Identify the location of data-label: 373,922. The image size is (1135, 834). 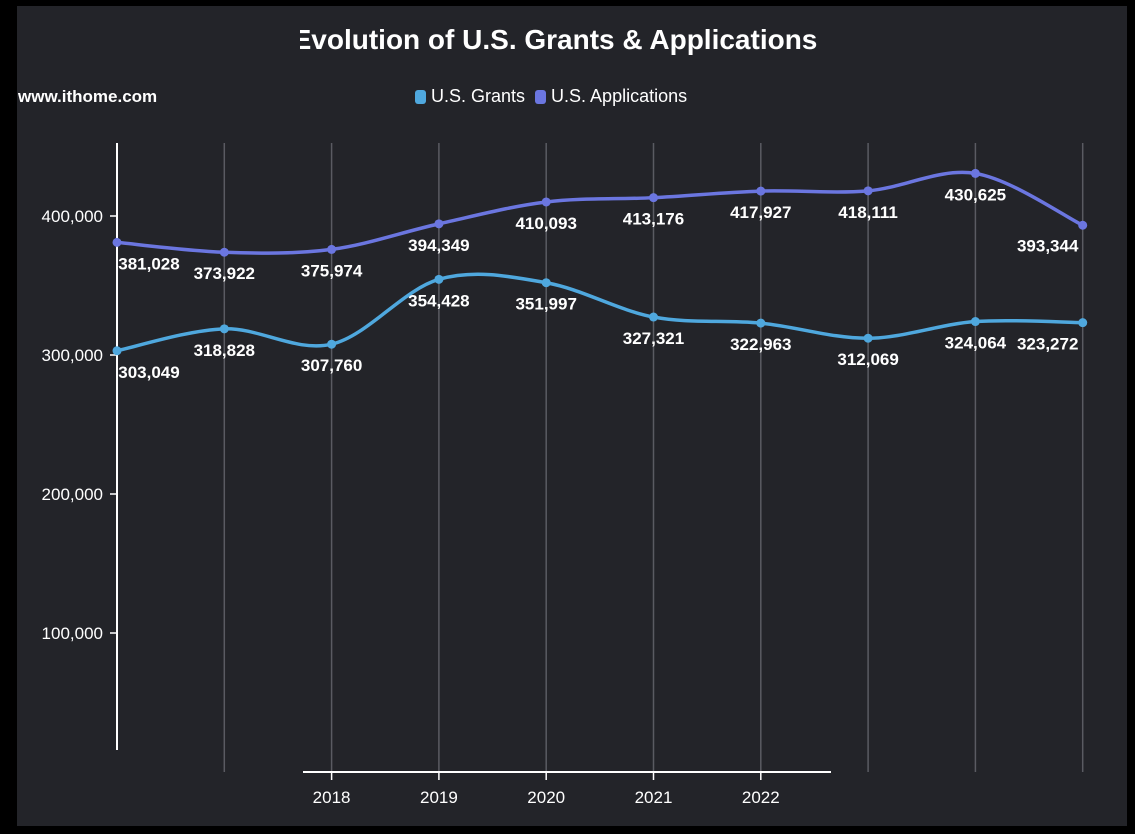
(224, 273).